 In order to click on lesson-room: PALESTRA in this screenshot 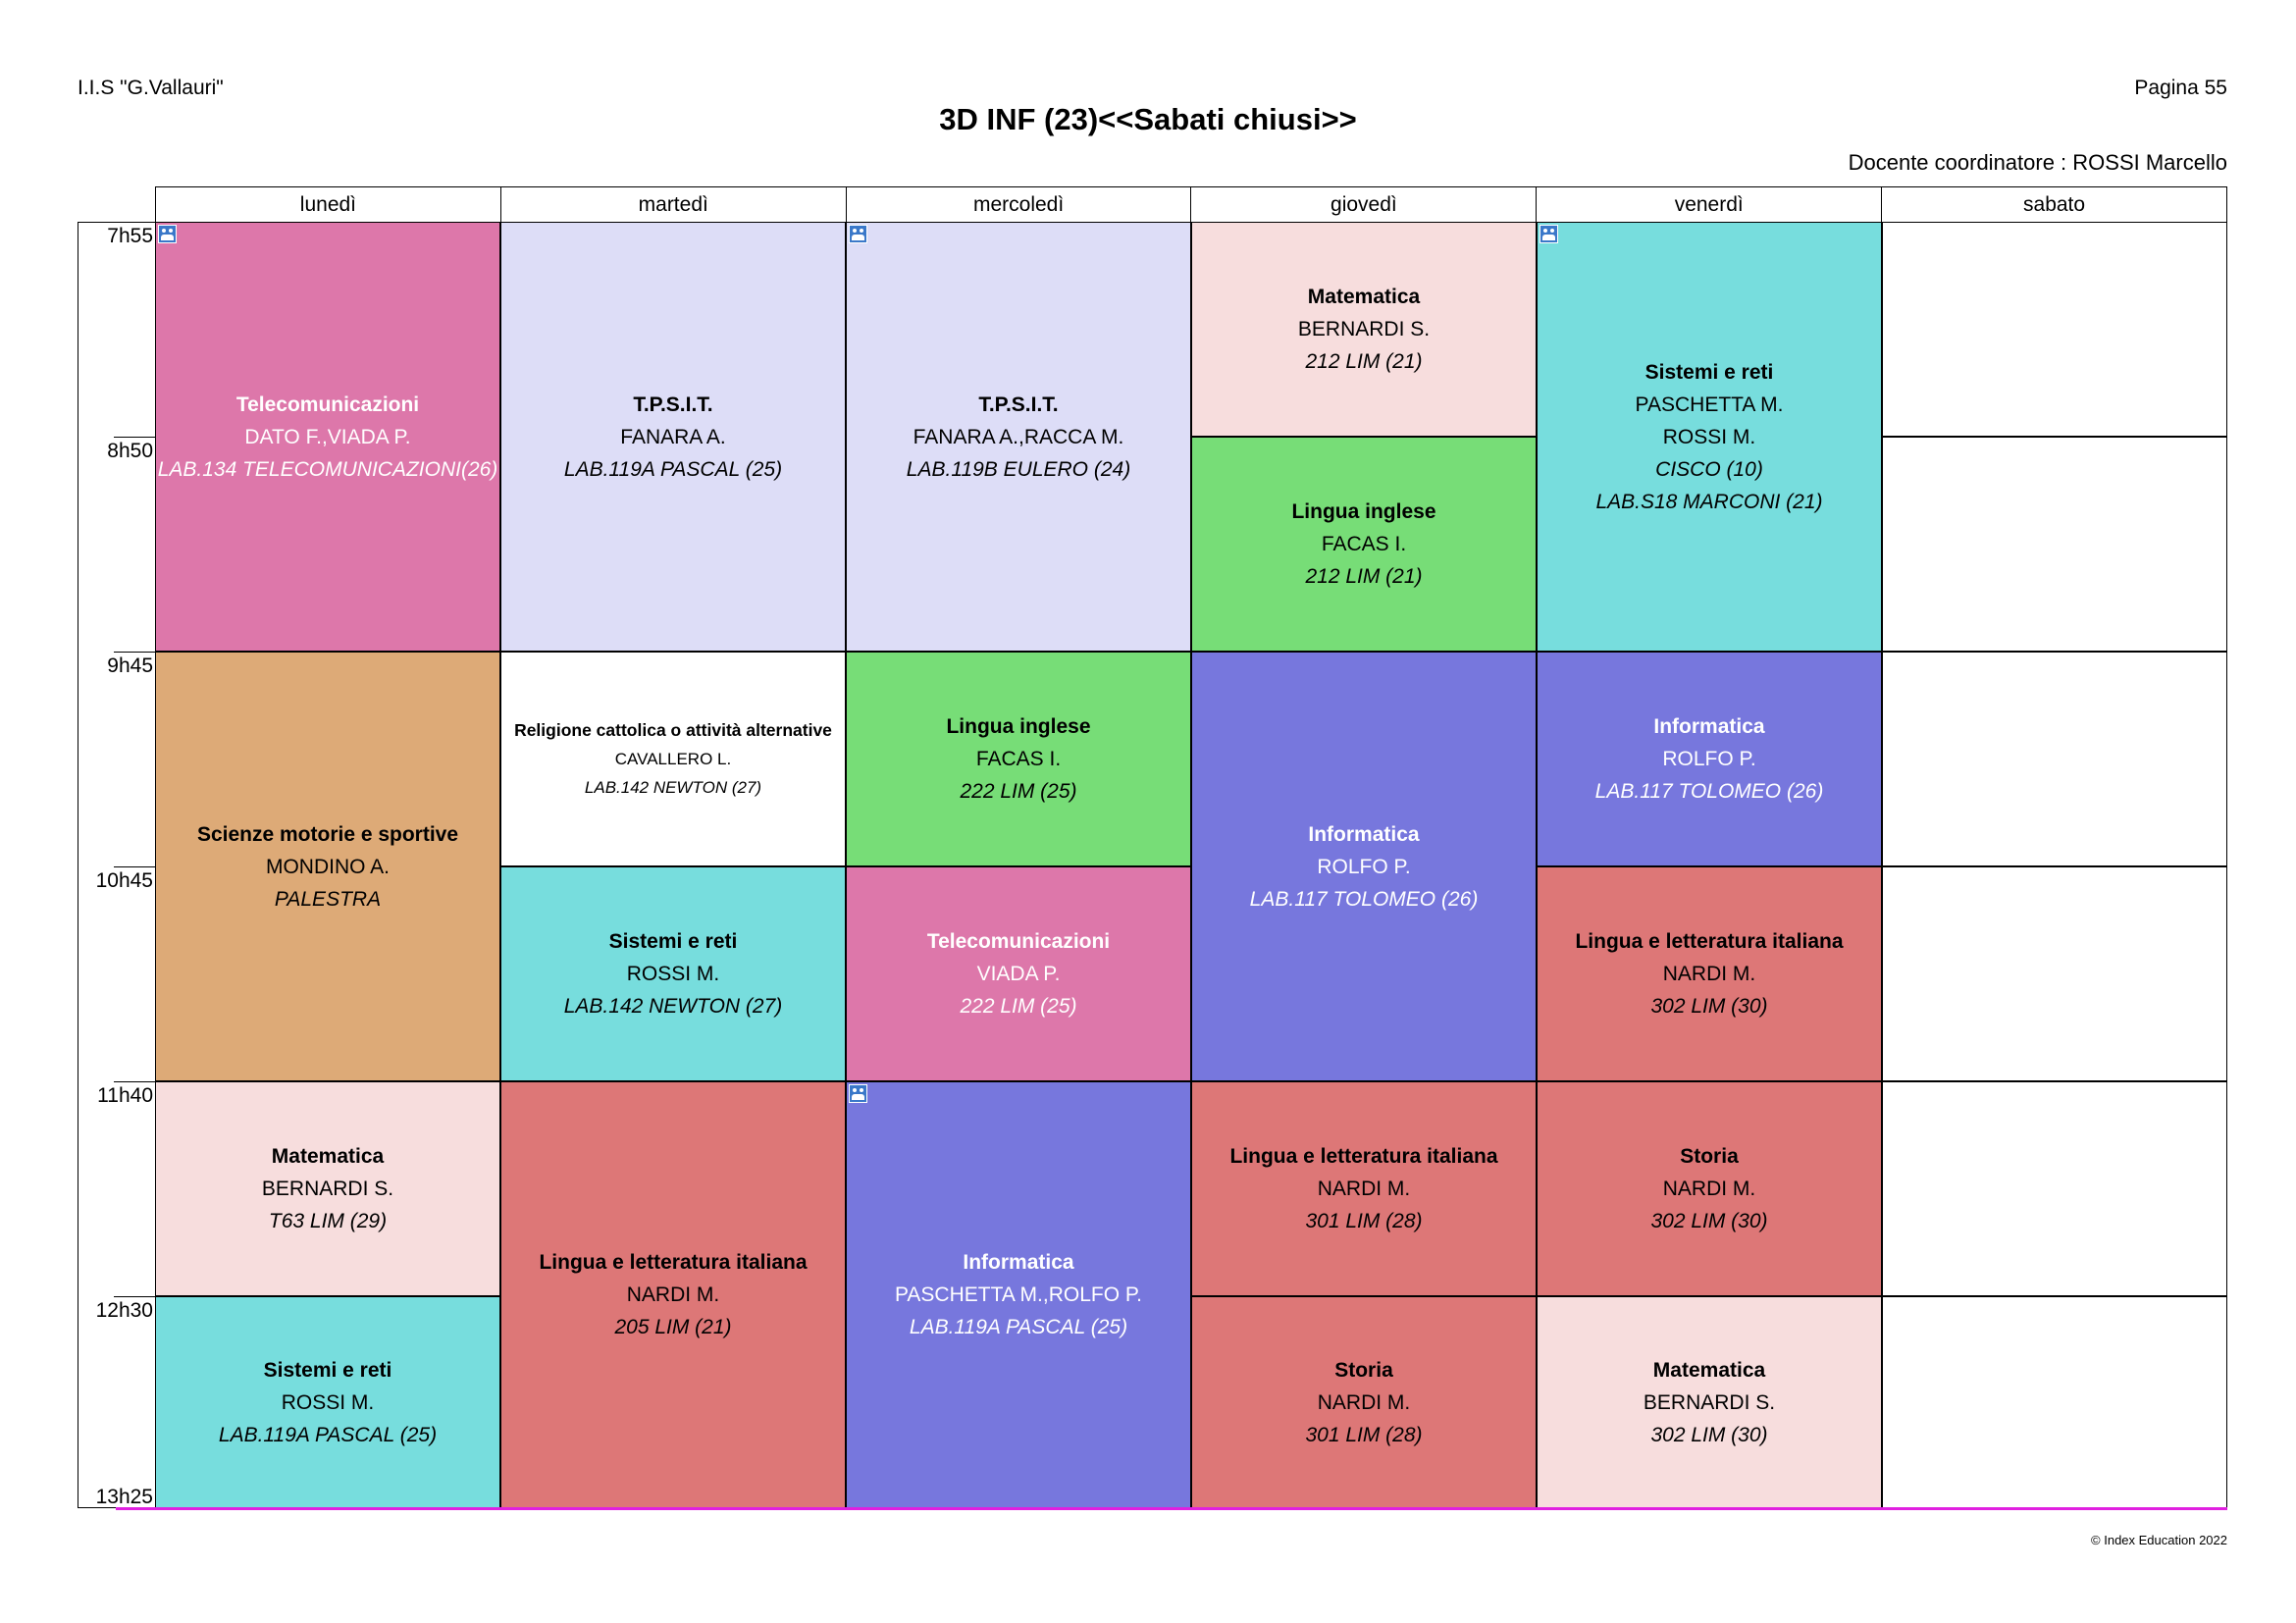, I will do `click(328, 899)`.